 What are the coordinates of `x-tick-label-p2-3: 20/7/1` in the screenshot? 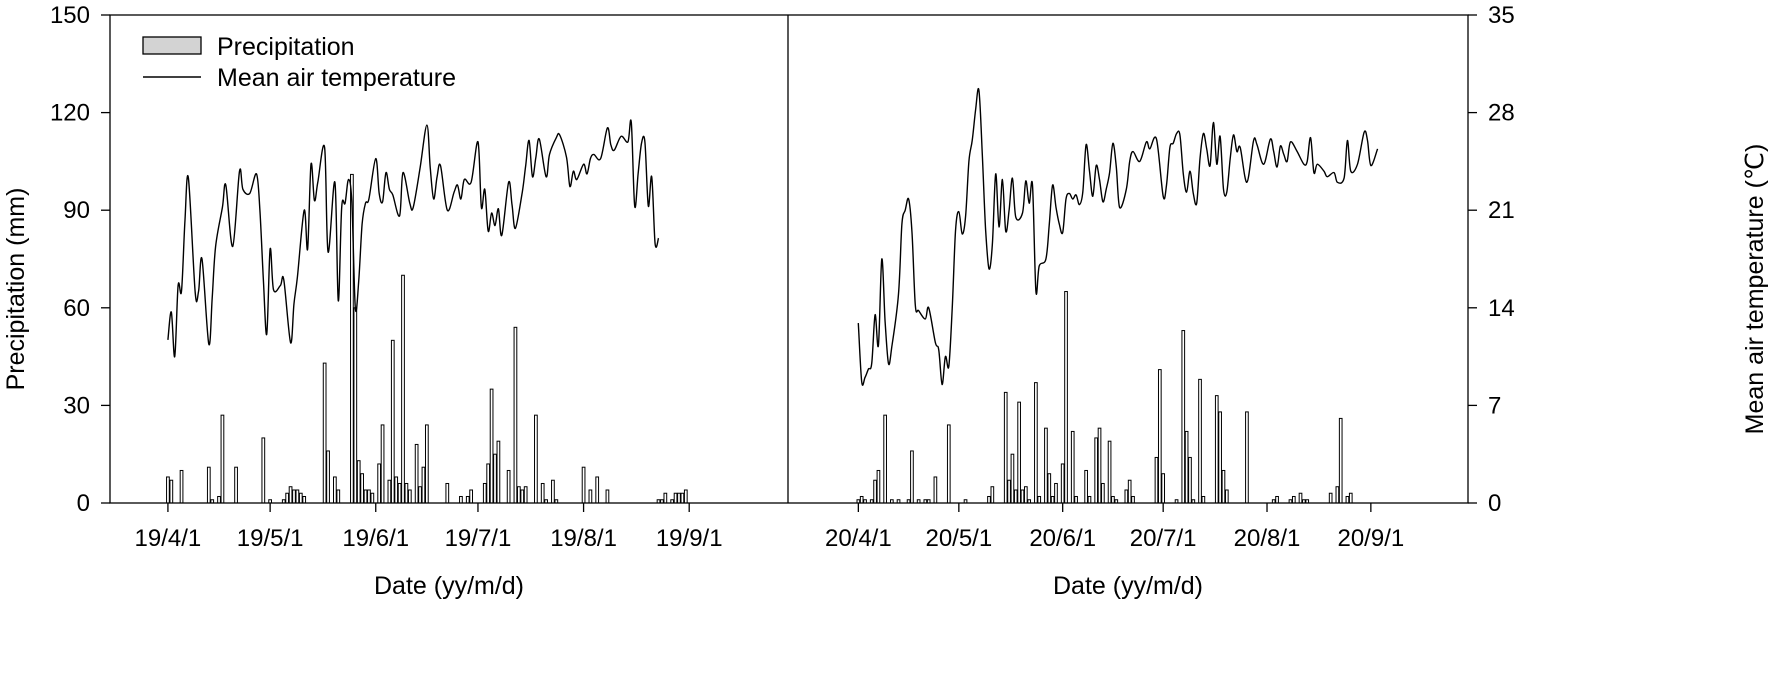 It's located at (1163, 538).